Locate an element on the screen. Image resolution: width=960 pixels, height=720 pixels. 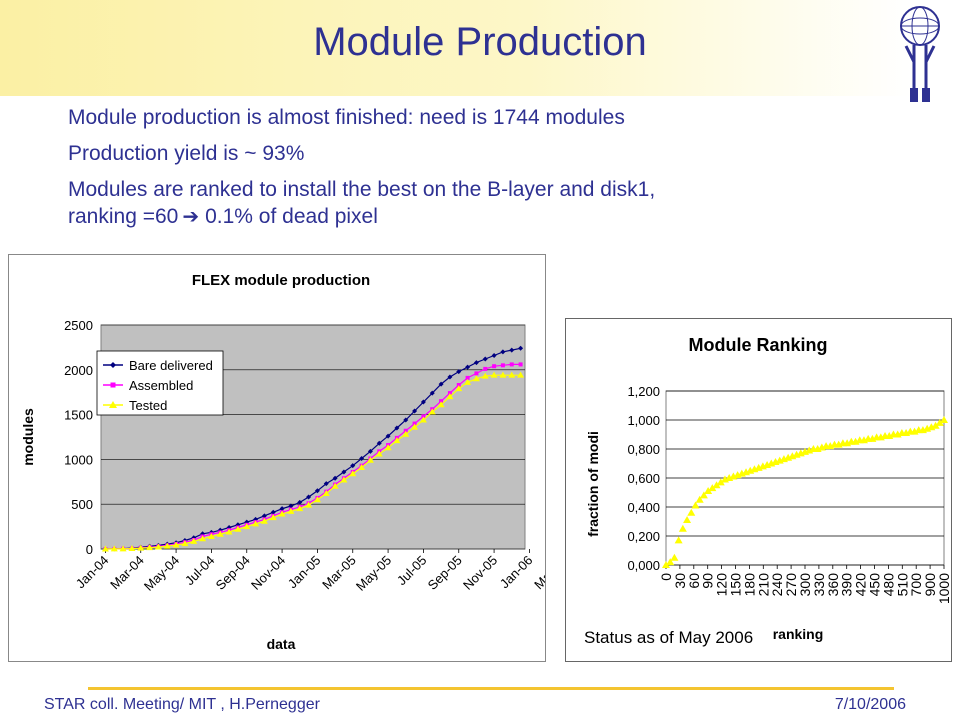
chart1-ytick-label: 2000 is located at coordinates (78, 370).